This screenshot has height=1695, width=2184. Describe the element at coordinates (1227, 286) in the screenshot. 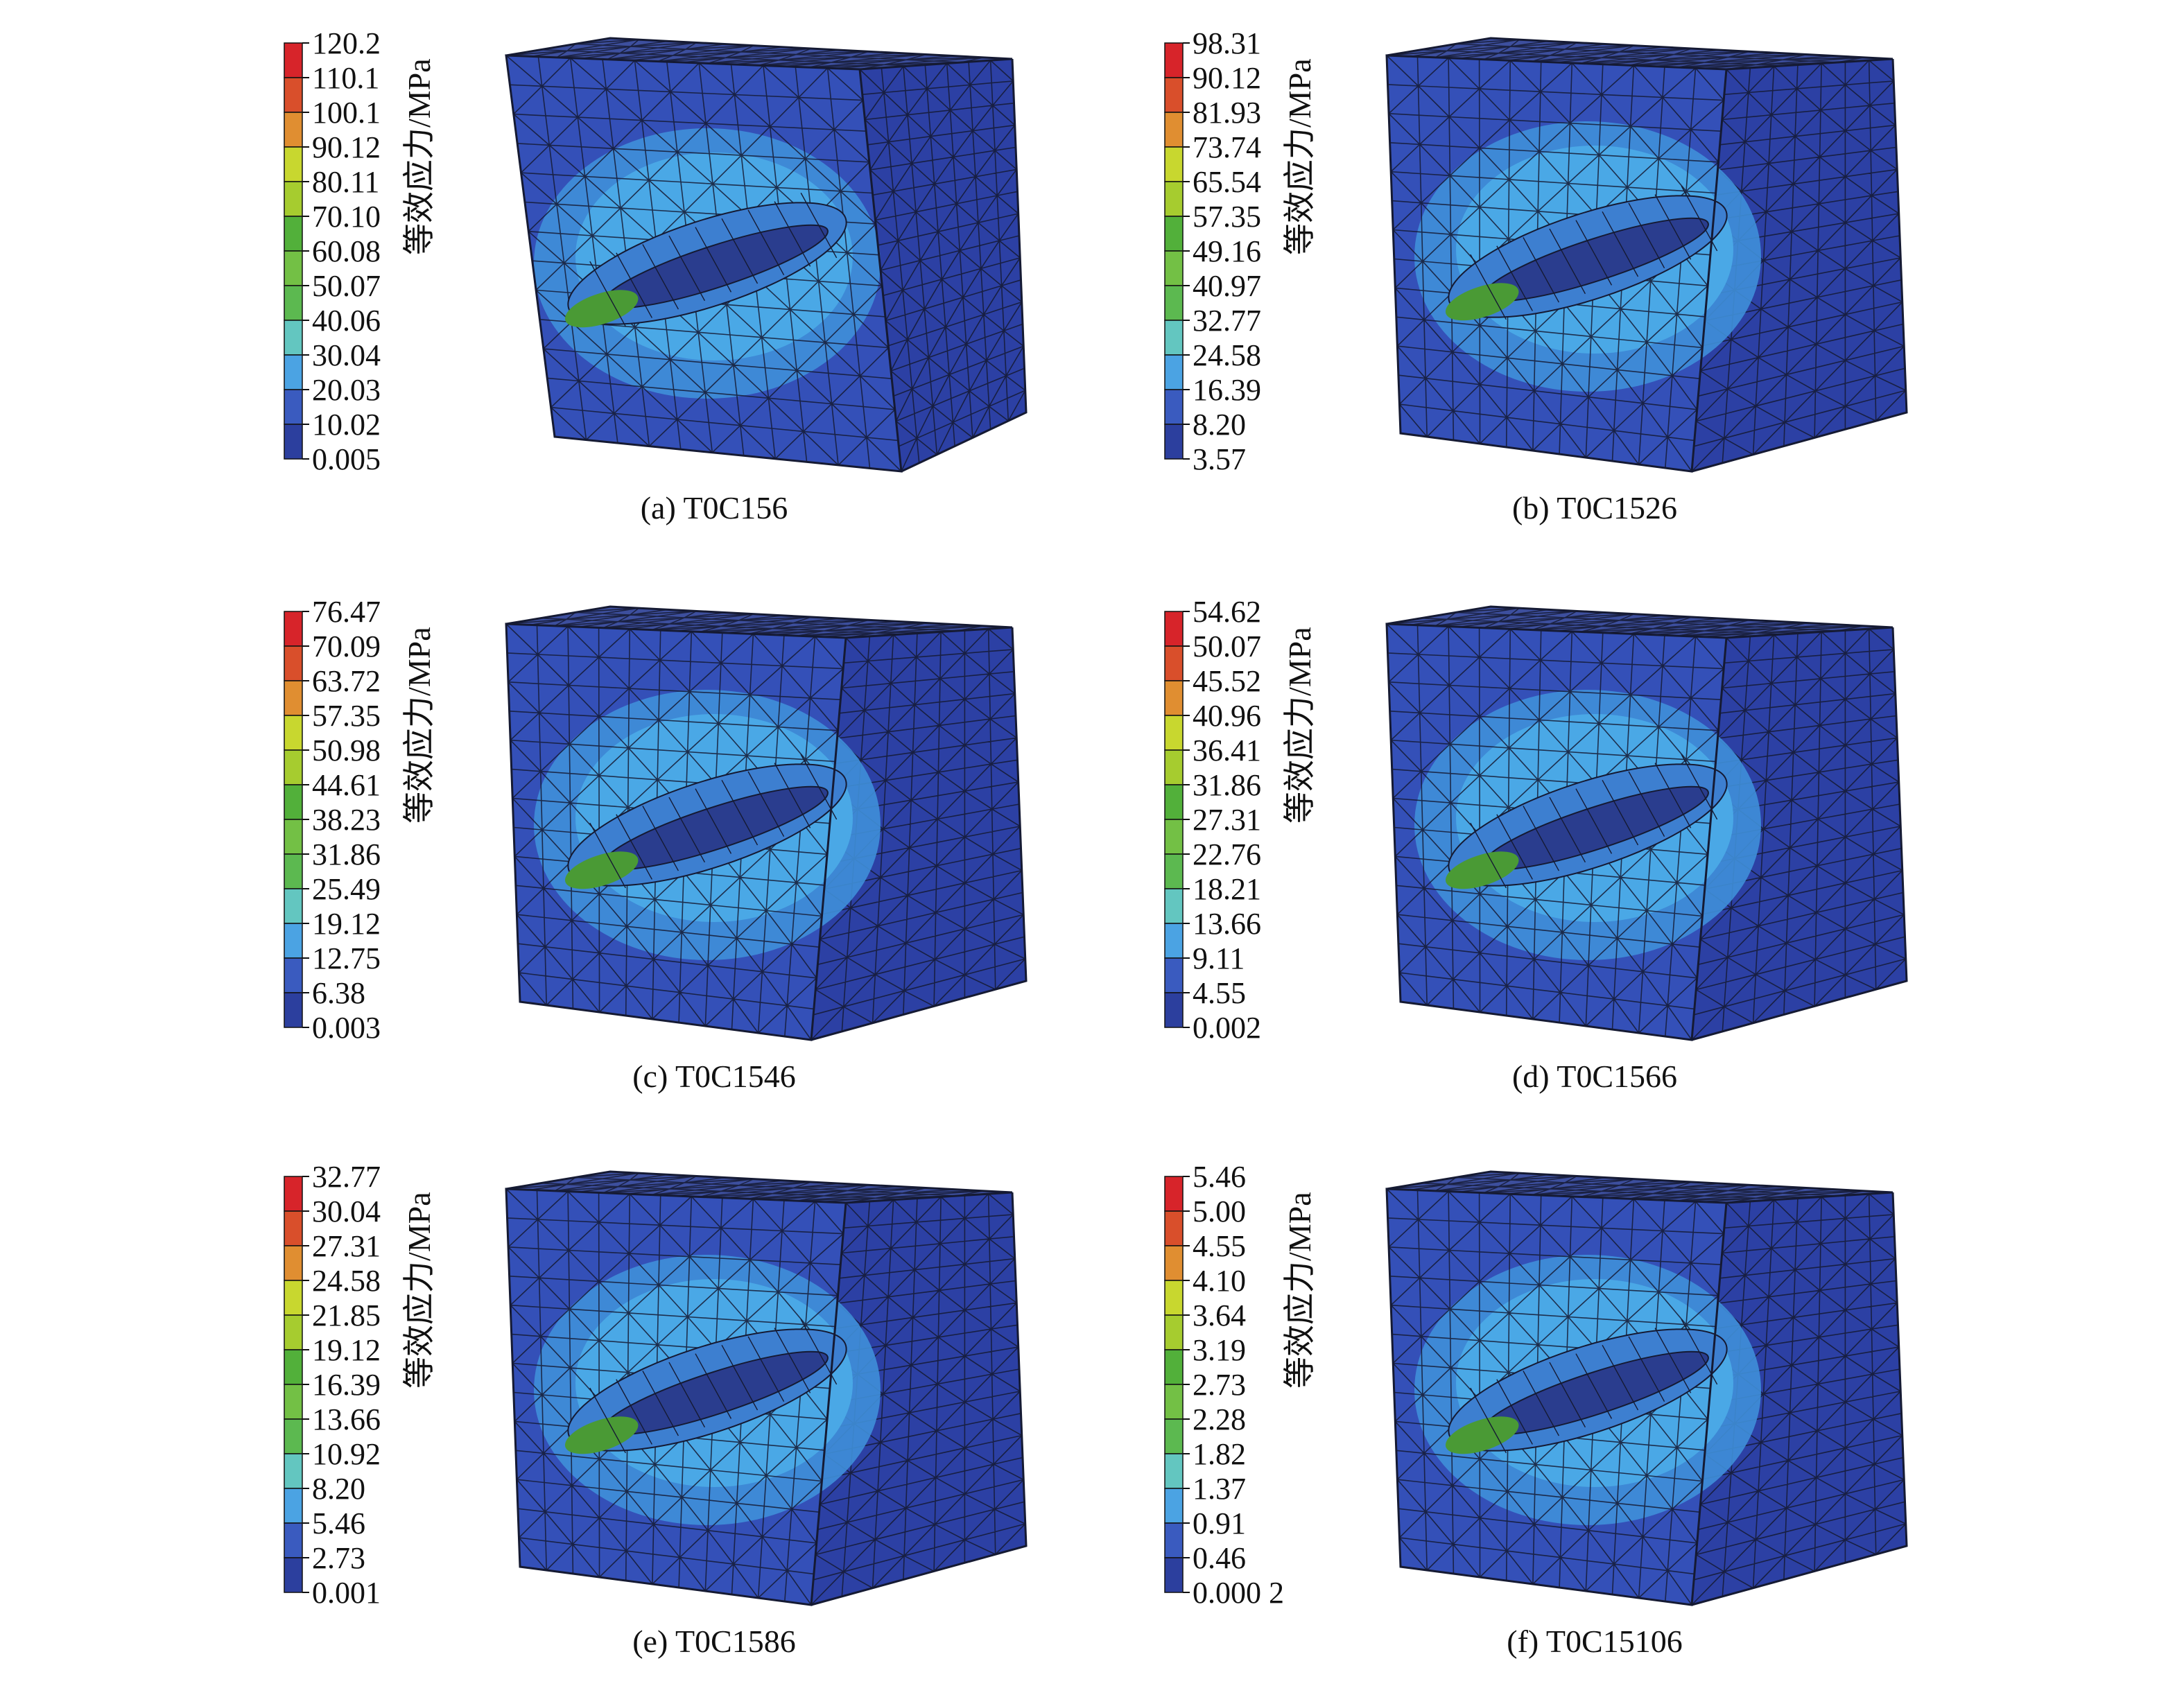

I see `tick-label: 40.97` at that location.